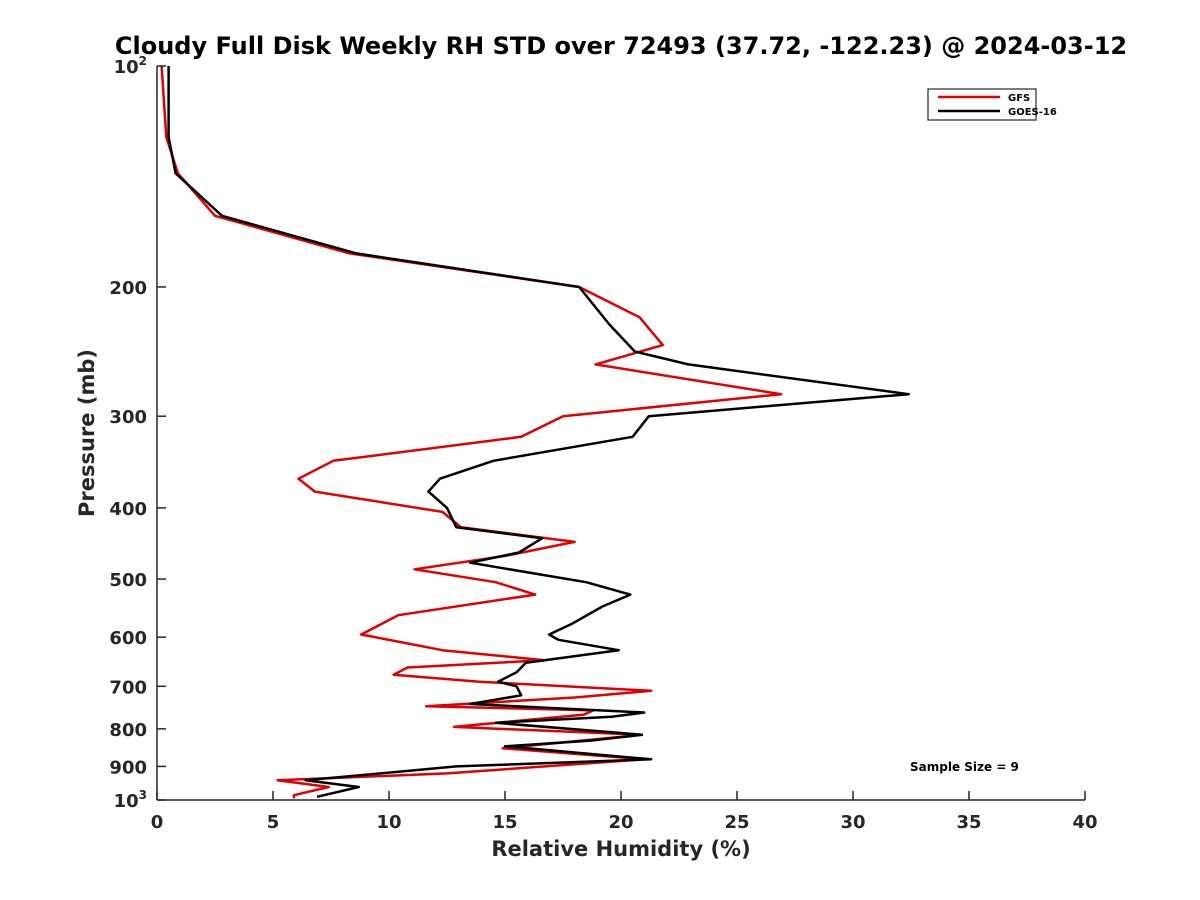 This screenshot has width=1200, height=900. I want to click on x-tick-label: 5, so click(273, 822).